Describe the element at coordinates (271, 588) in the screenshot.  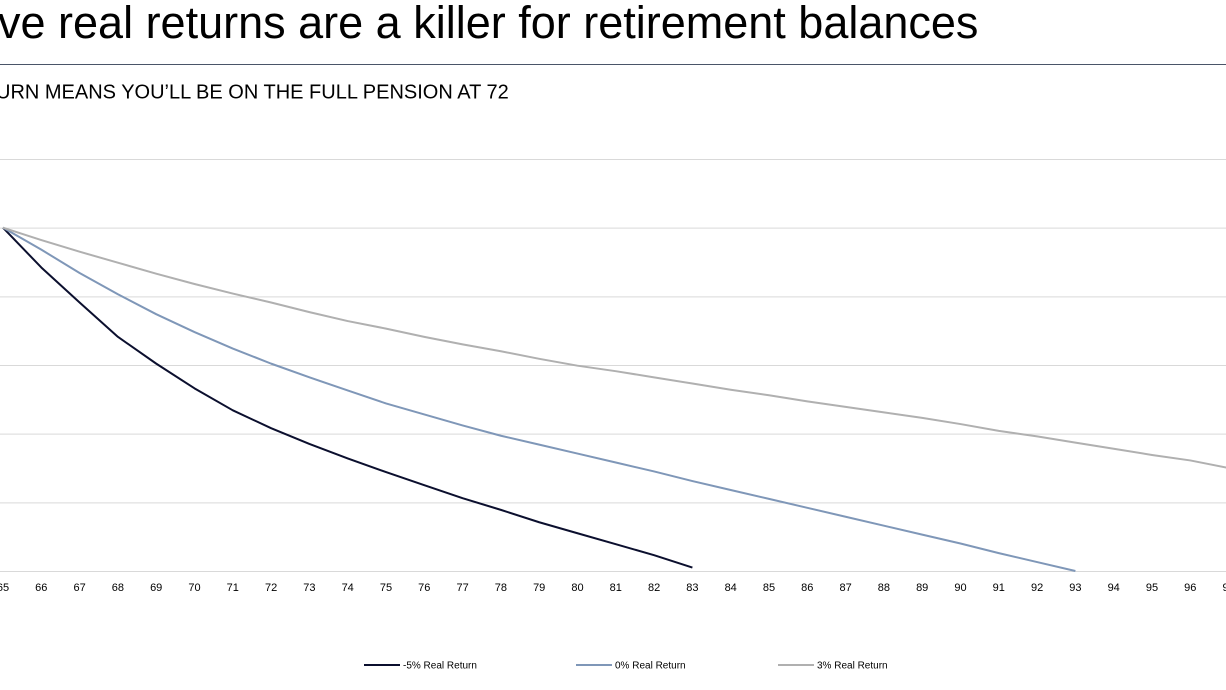
I see `x-tick-label: 72` at that location.